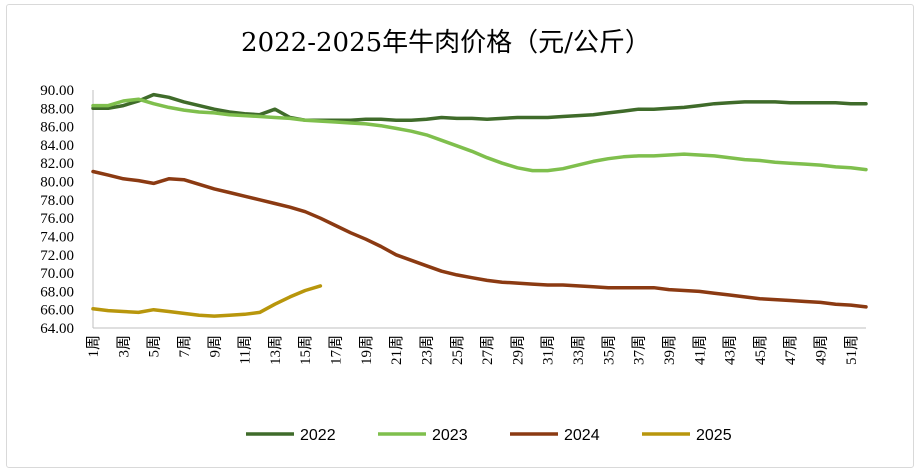  What do you see at coordinates (57, 219) in the screenshot?
I see `y-tick-label: 76.00` at bounding box center [57, 219].